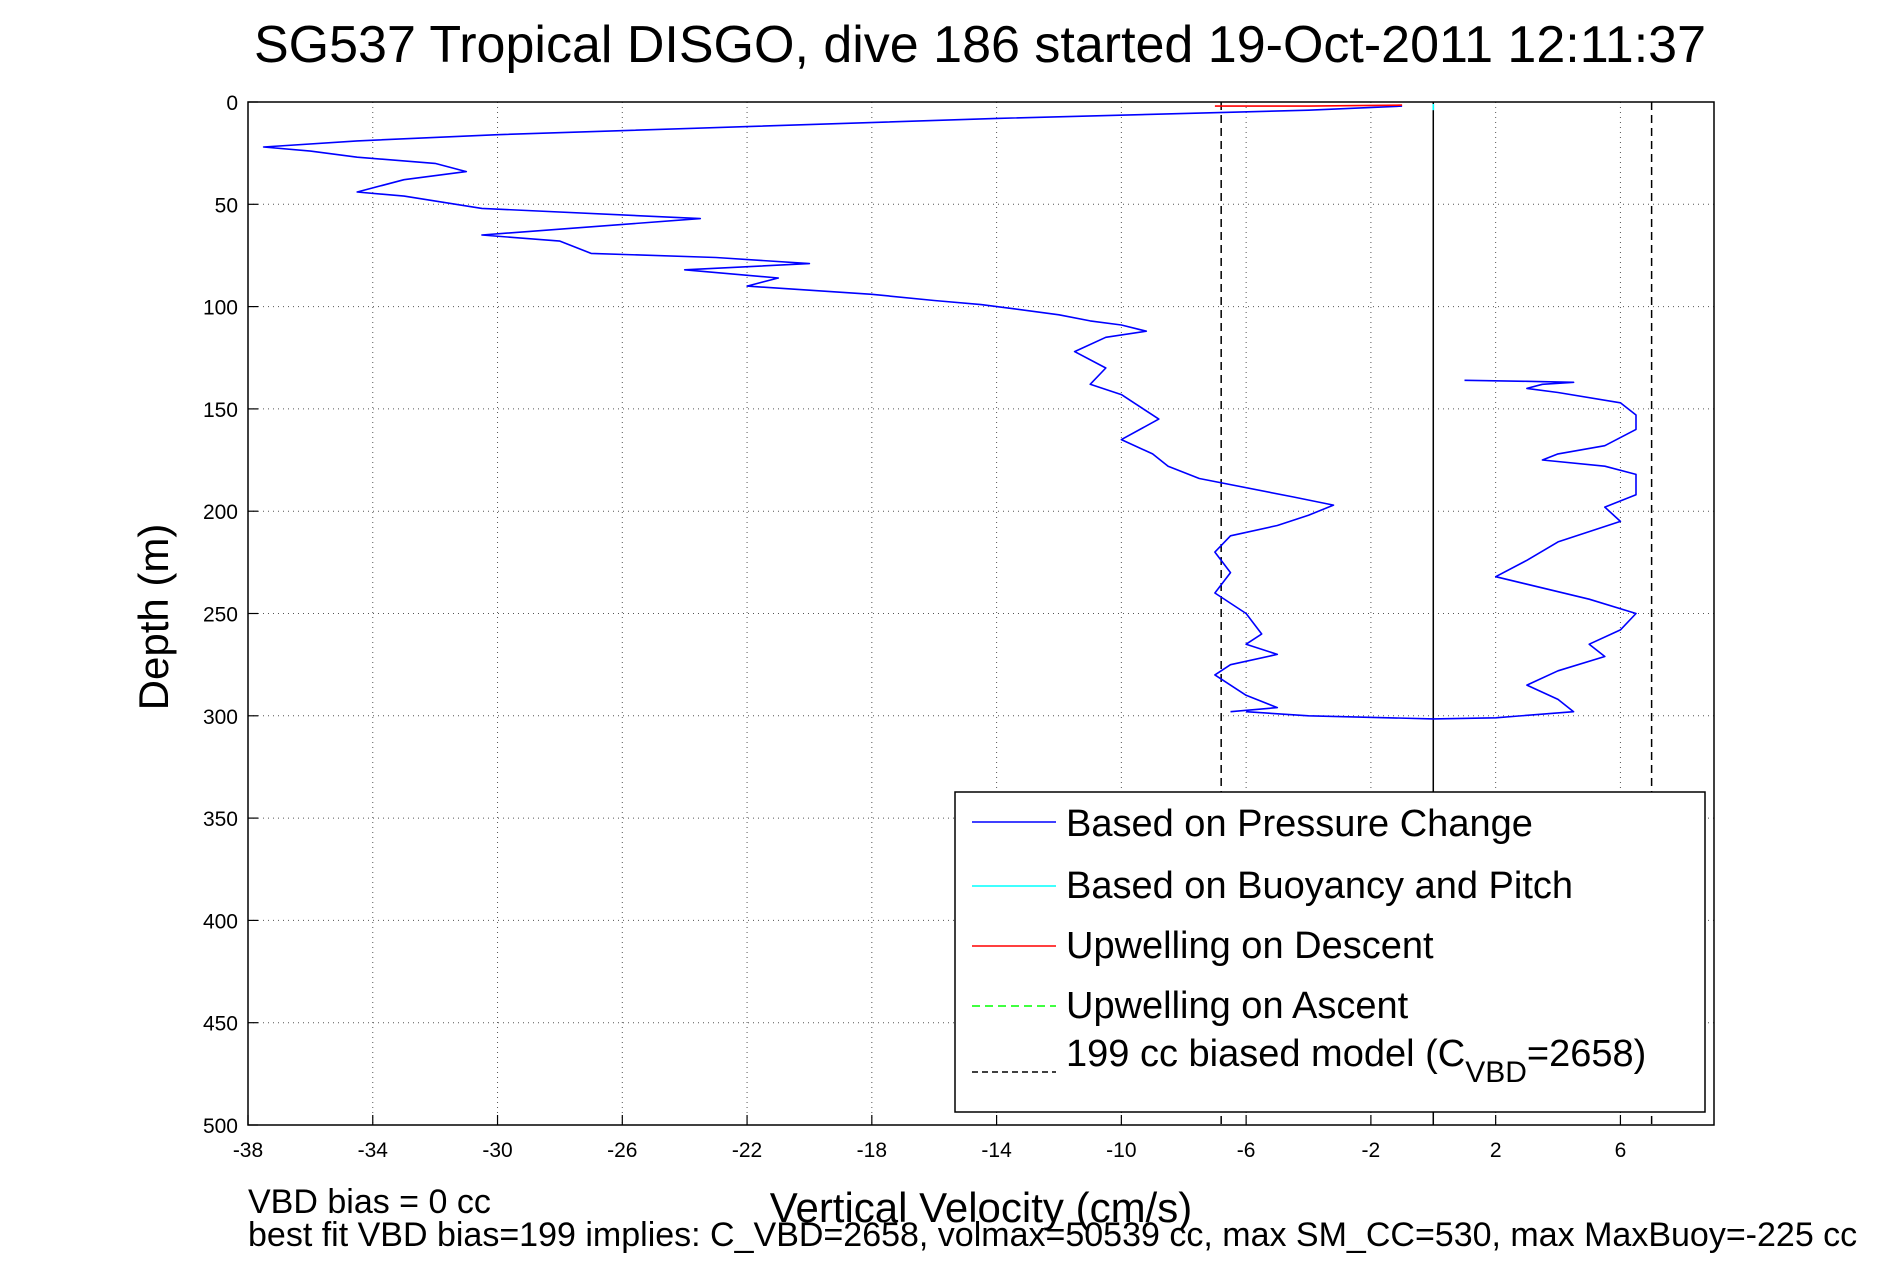 The height and width of the screenshot is (1262, 1891). I want to click on legend-label-upwelling-descent: Upwelling on Descent, so click(1250, 946).